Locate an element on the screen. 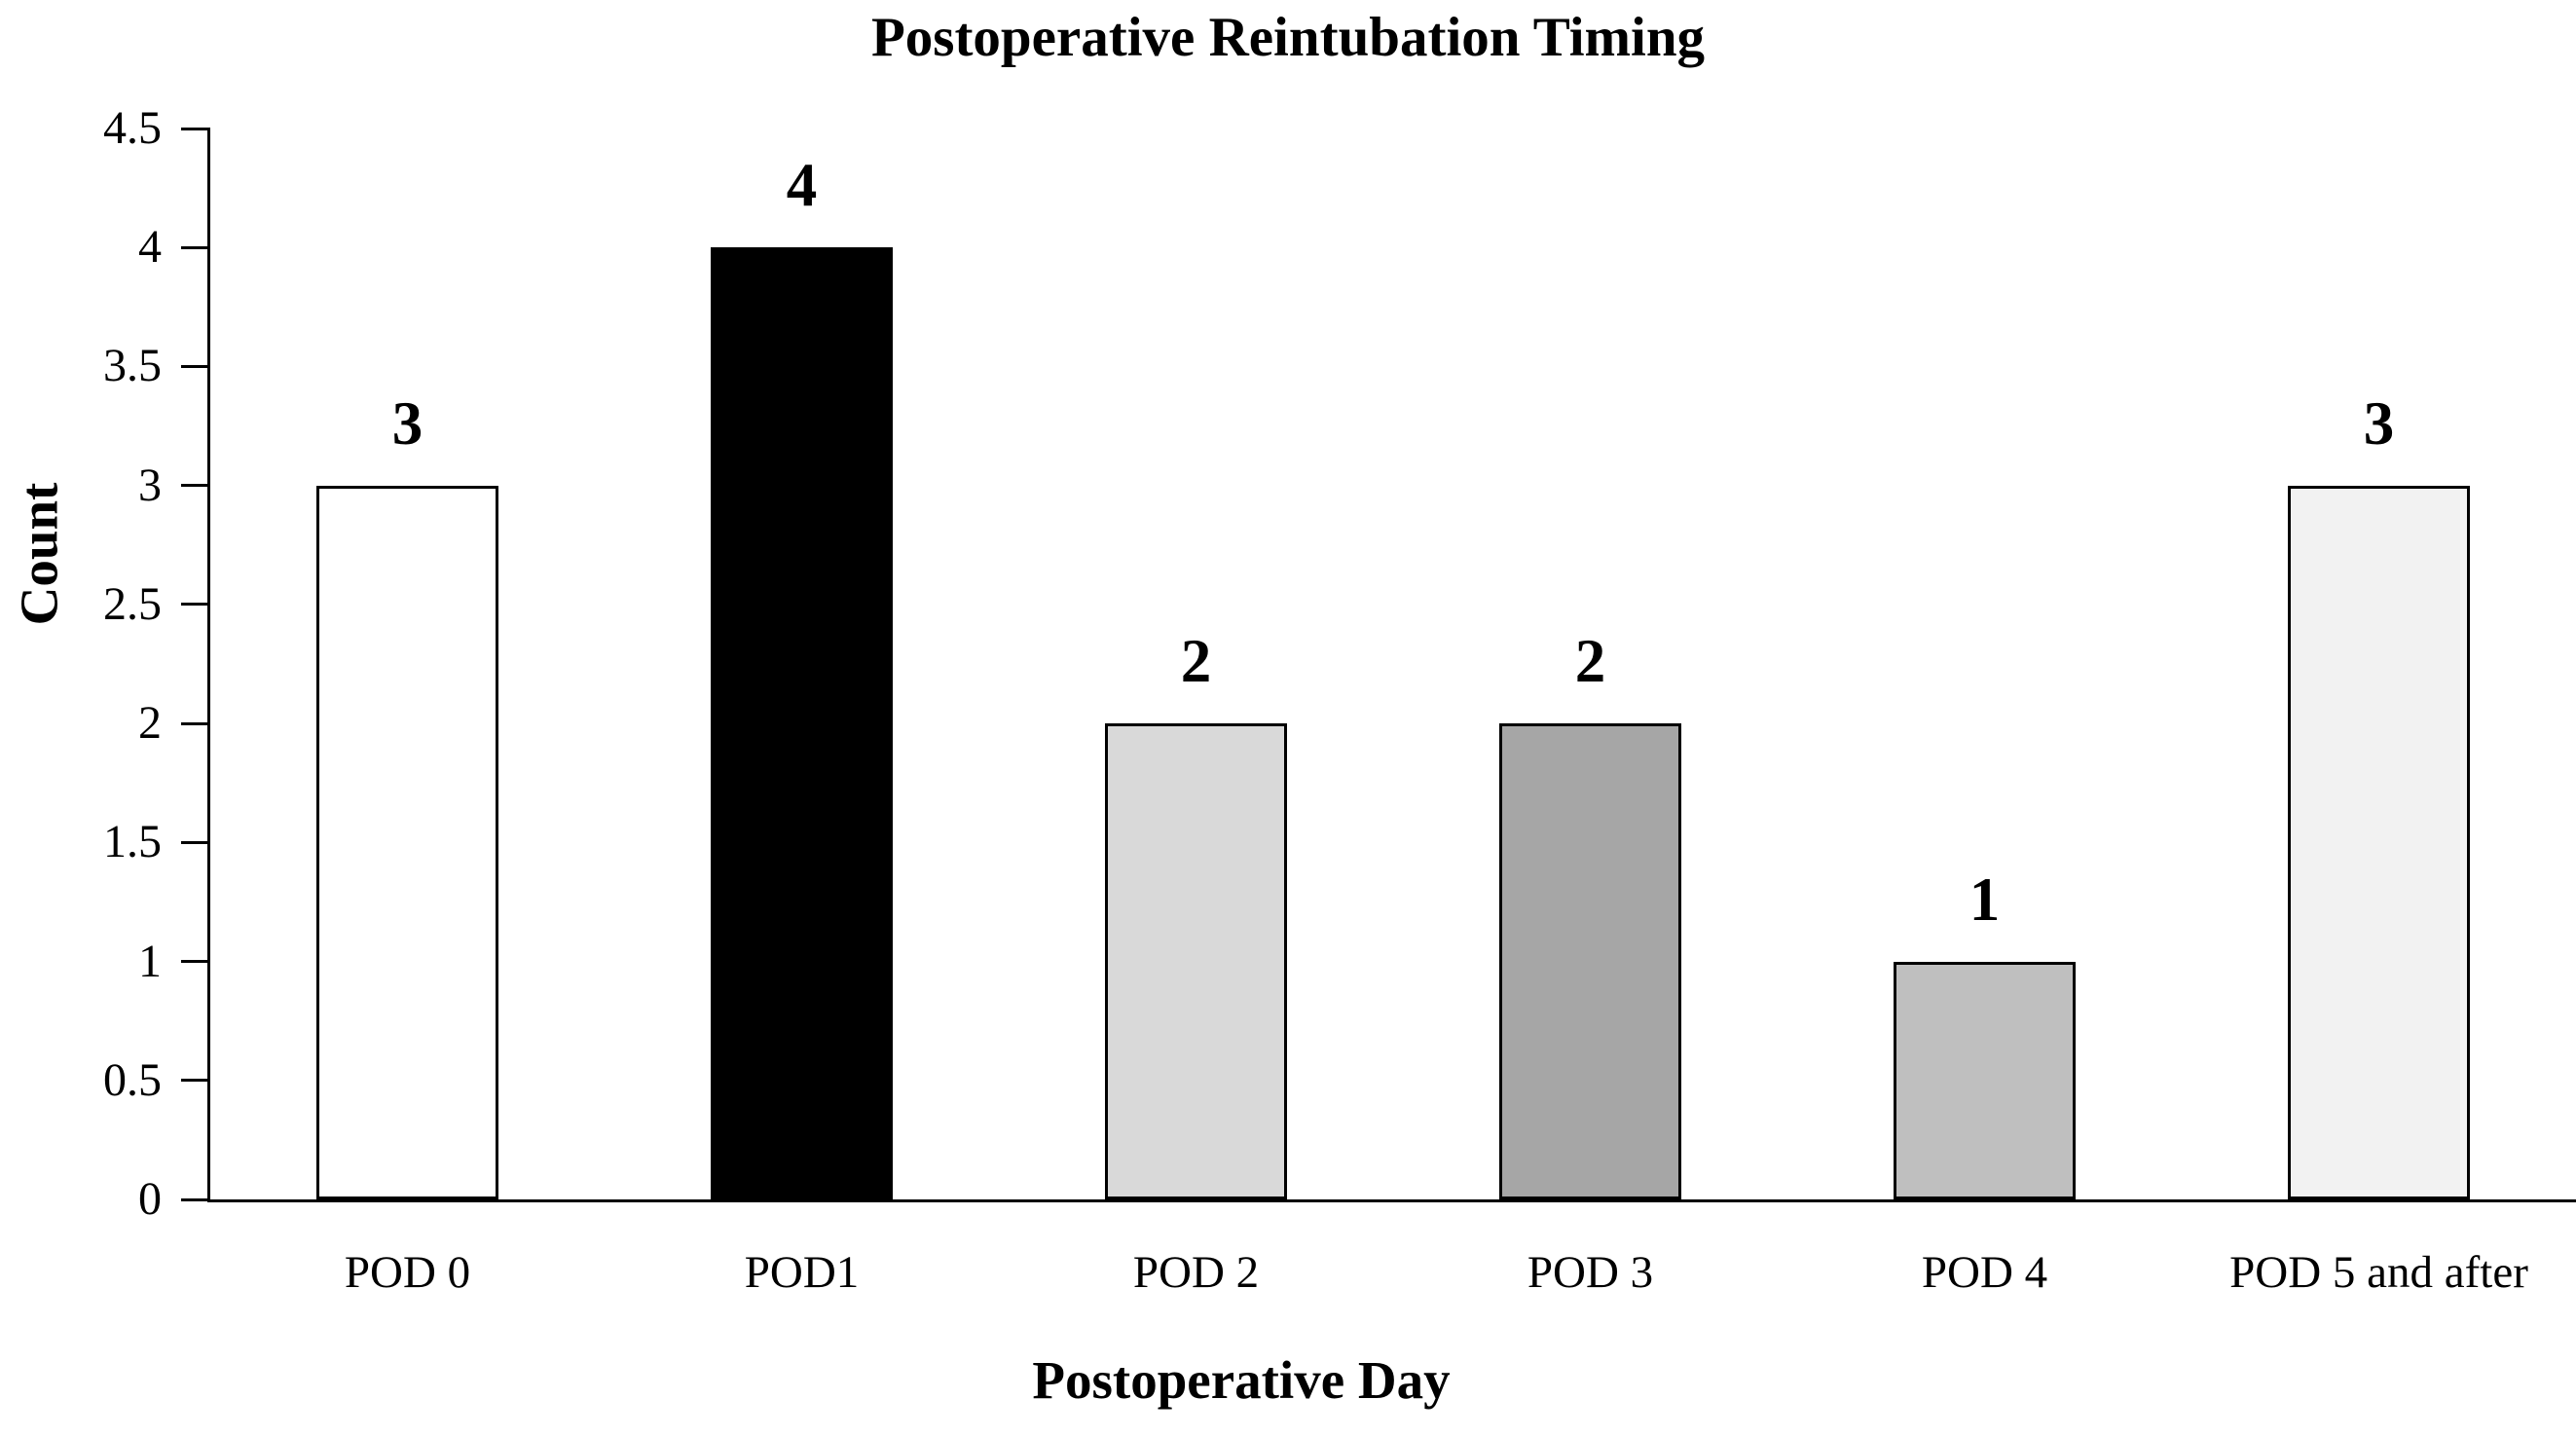 This screenshot has width=2576, height=1436. x-category-label: POD 2 is located at coordinates (1196, 1272).